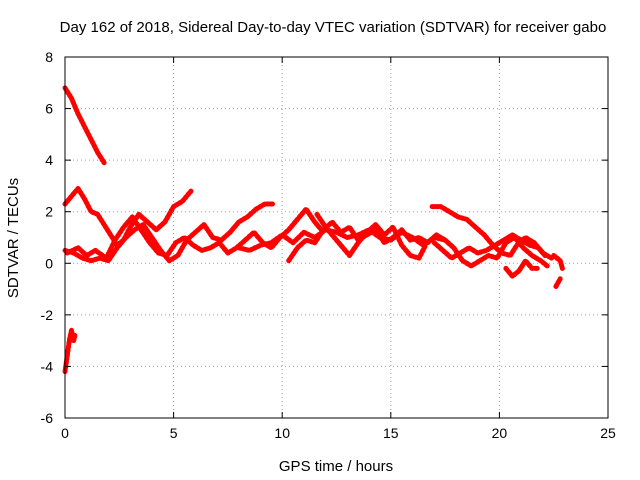 The height and width of the screenshot is (480, 640). What do you see at coordinates (13, 238) in the screenshot?
I see `y-axis-label: SDTVAR / TECUs` at bounding box center [13, 238].